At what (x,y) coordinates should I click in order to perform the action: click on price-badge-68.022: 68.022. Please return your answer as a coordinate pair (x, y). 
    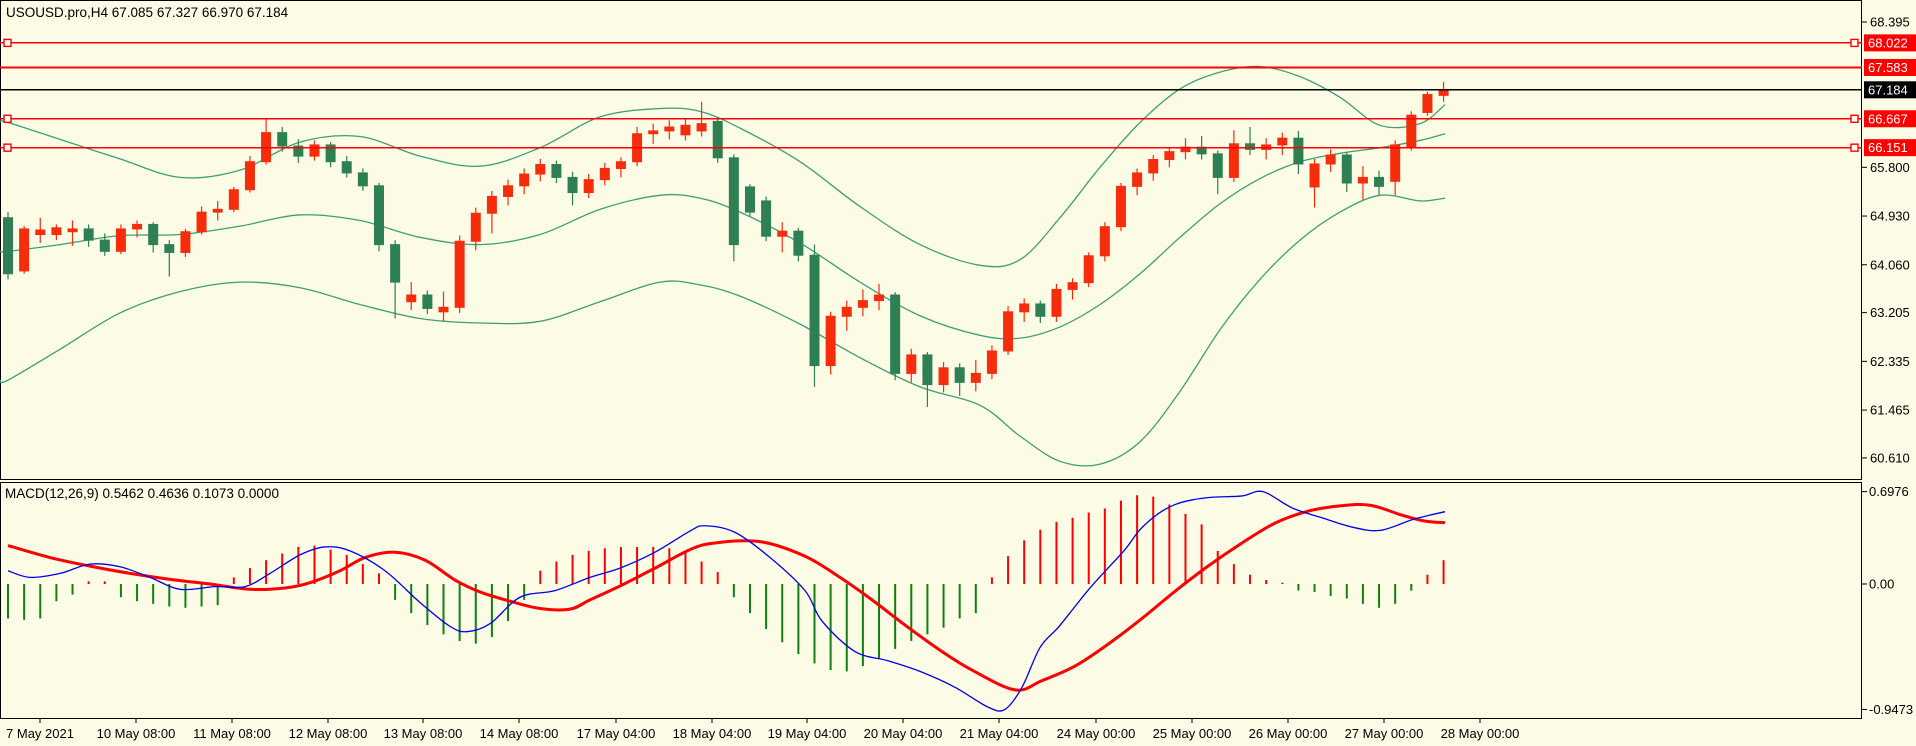
    Looking at the image, I should click on (1890, 43).